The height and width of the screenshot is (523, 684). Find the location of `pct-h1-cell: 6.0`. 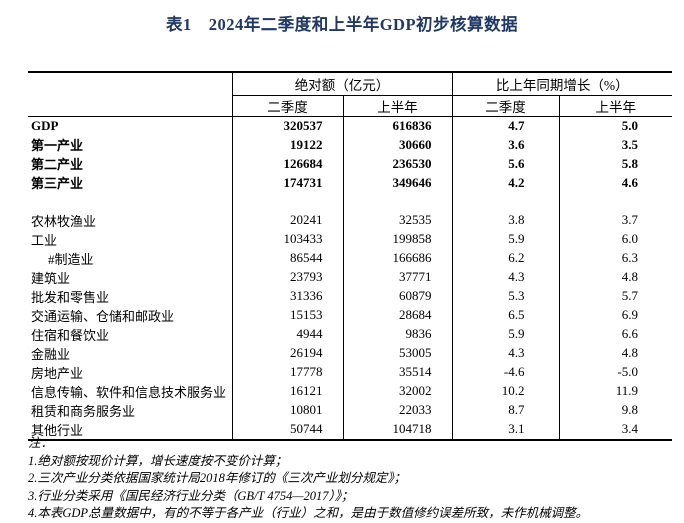

pct-h1-cell: 6.0 is located at coordinates (615, 239).